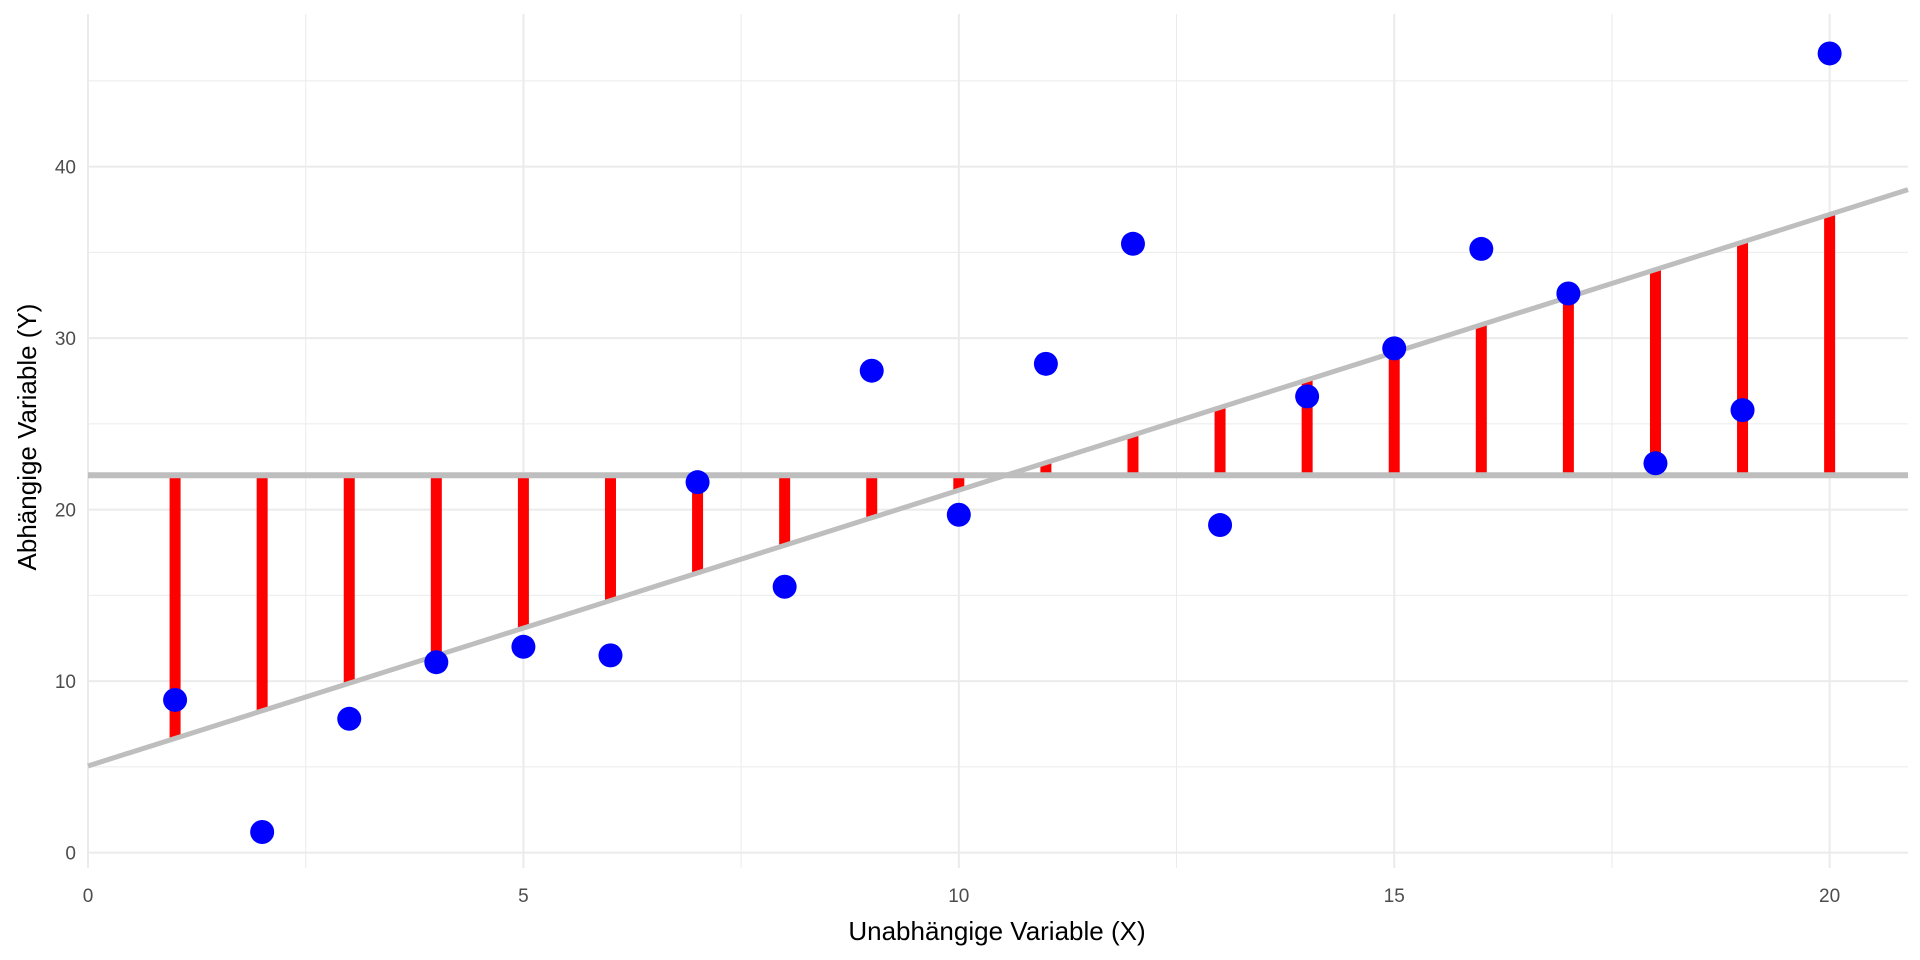 The width and height of the screenshot is (1920, 960). I want to click on x-axis-ticks: 0 5 10 15 20, so click(961, 896).